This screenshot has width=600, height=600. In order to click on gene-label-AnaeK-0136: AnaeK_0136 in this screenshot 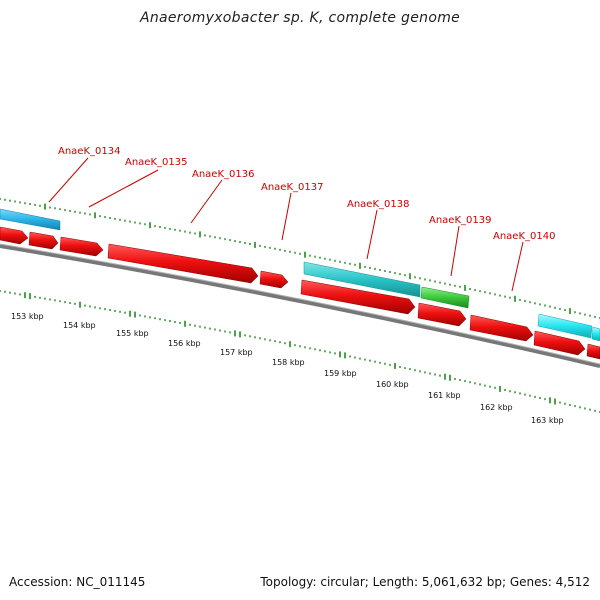, I will do `click(223, 174)`.